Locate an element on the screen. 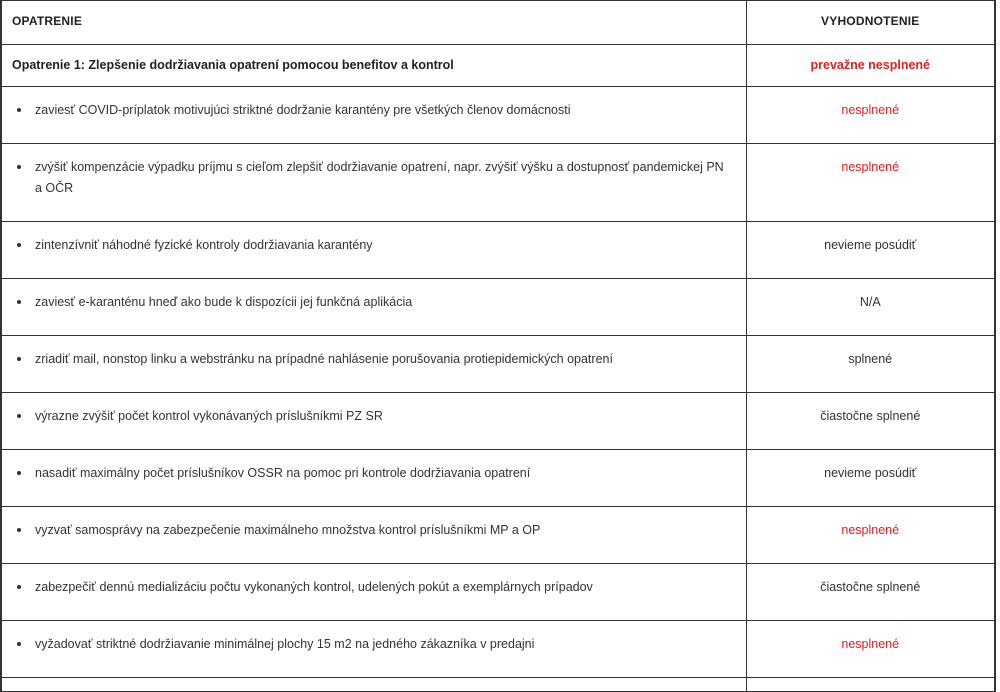 The height and width of the screenshot is (692, 1000). group-status: prevažne nesplnené is located at coordinates (870, 65).